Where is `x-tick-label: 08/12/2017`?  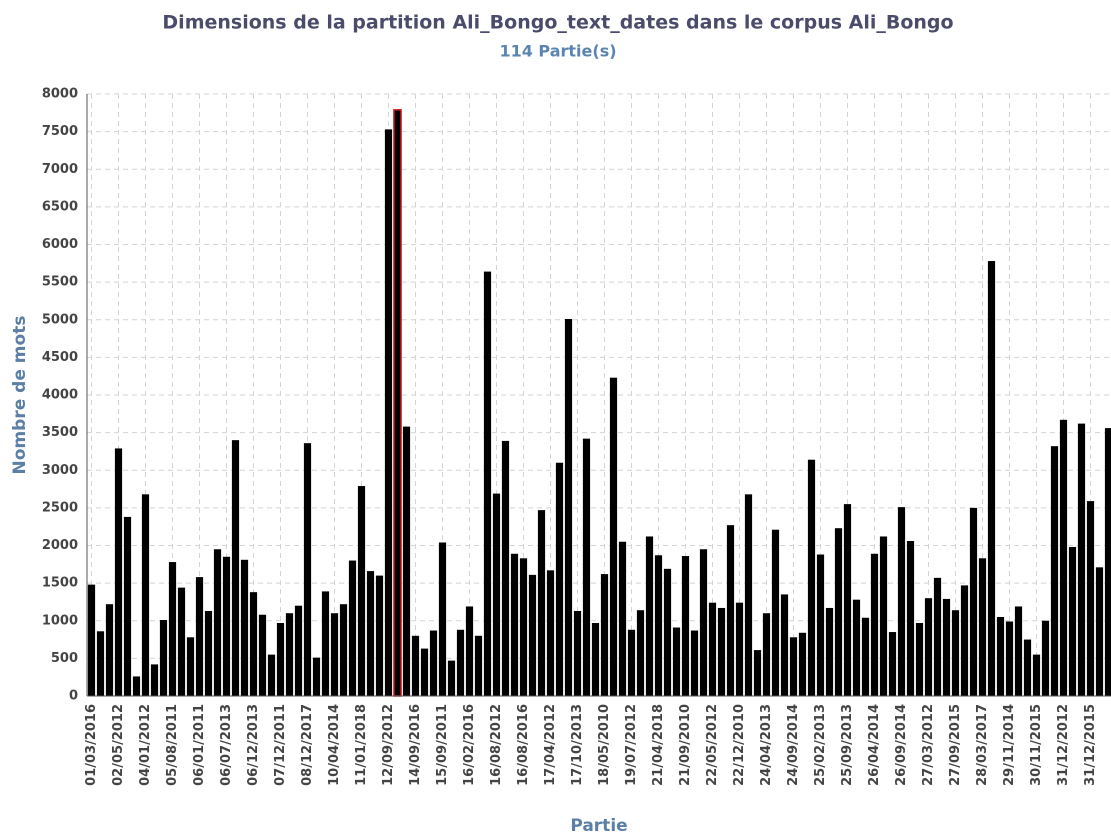
x-tick-label: 08/12/2017 is located at coordinates (307, 745).